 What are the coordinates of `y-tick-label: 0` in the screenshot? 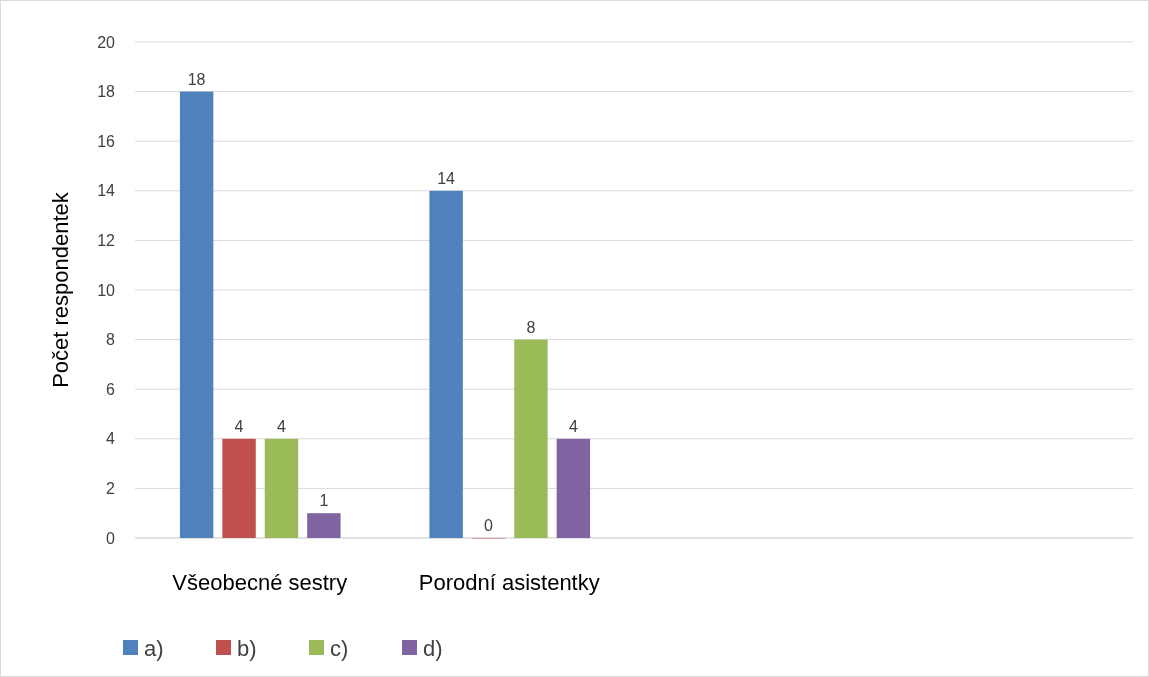 It's located at (111, 538).